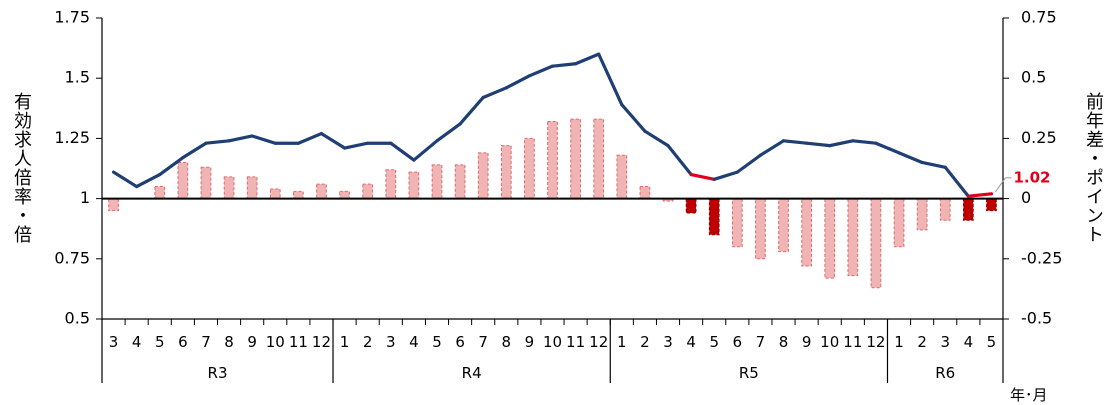  I want to click on x-unit-label: 年･月, so click(1029, 395).